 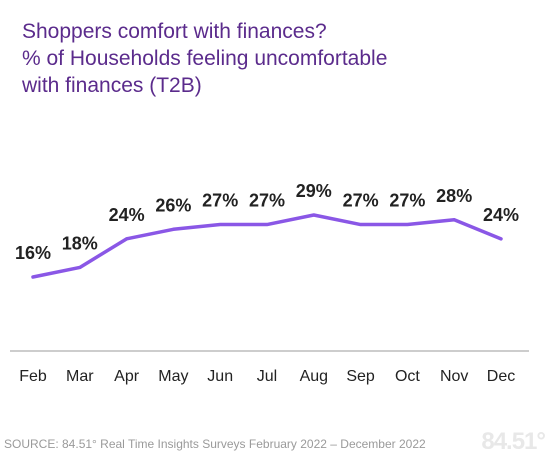 What do you see at coordinates (220, 201) in the screenshot?
I see `data-label-jun: 27%` at bounding box center [220, 201].